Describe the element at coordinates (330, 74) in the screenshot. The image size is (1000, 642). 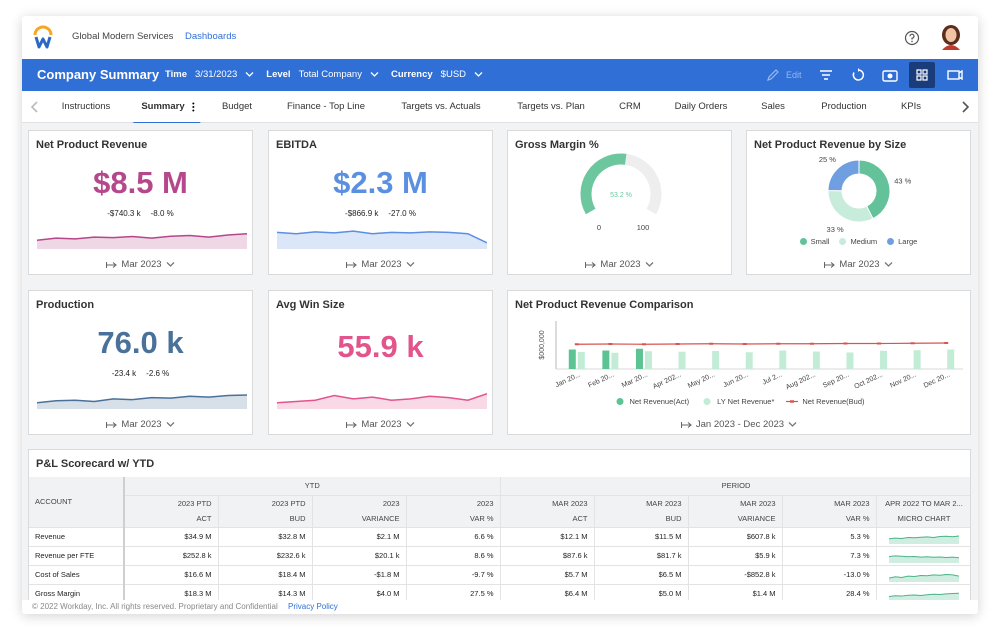
I see `filter-value: Total Company` at that location.